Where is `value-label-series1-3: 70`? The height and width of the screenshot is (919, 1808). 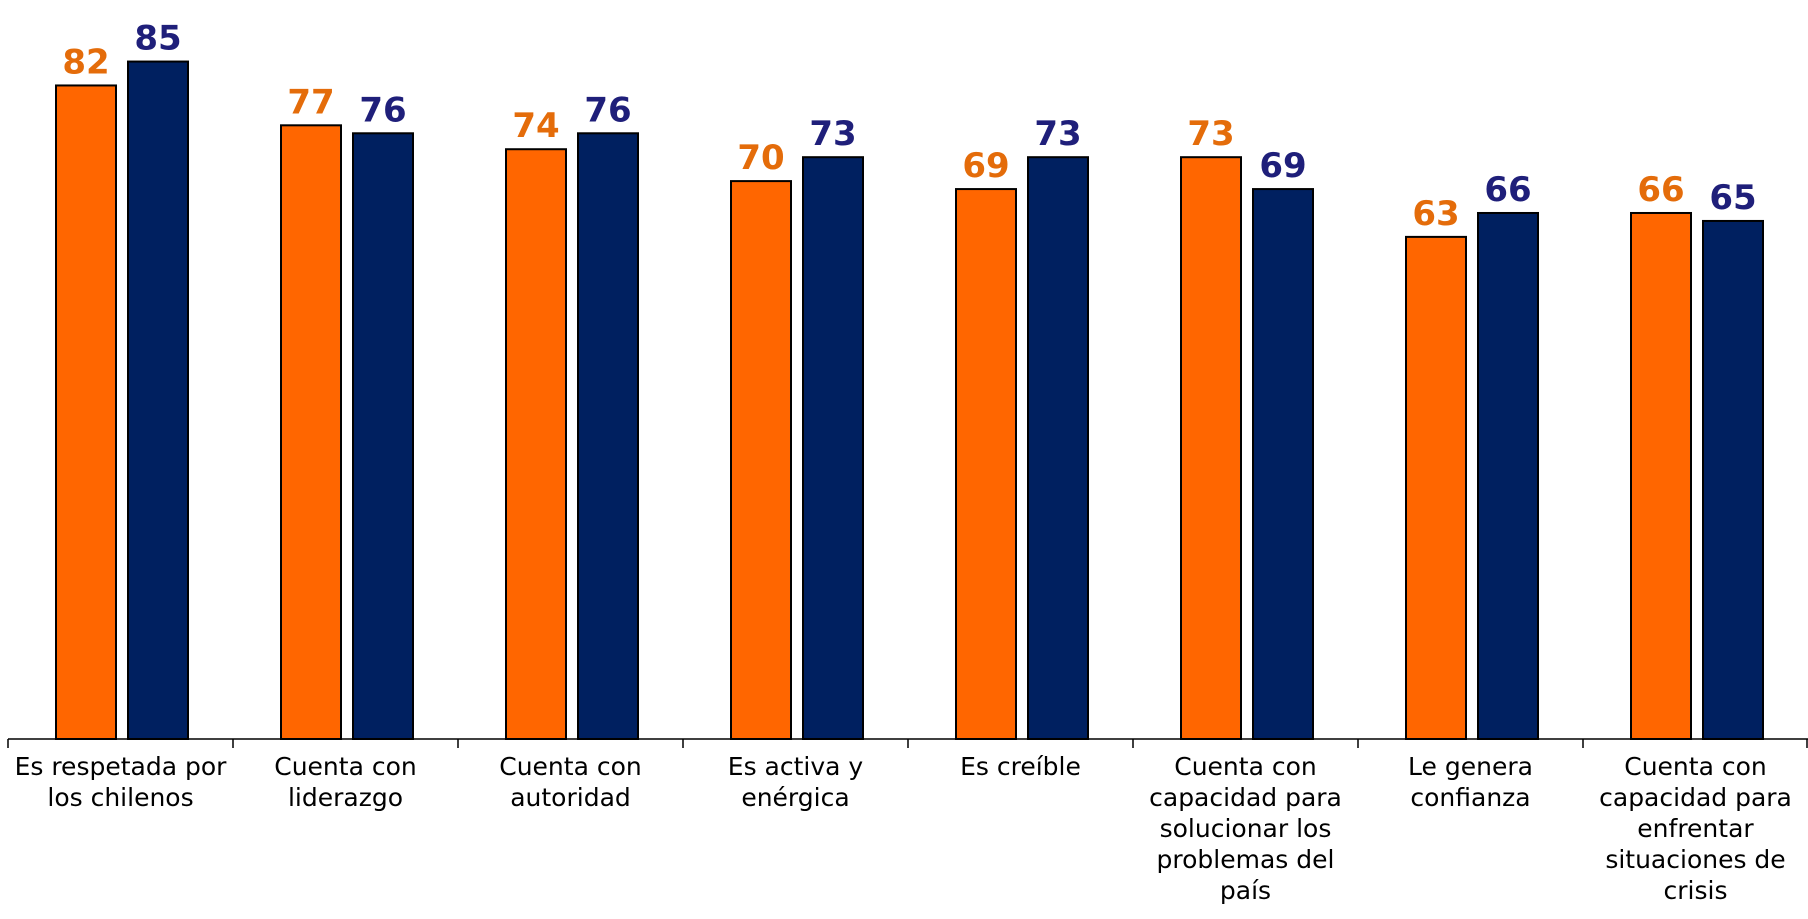 value-label-series1-3: 70 is located at coordinates (760, 158).